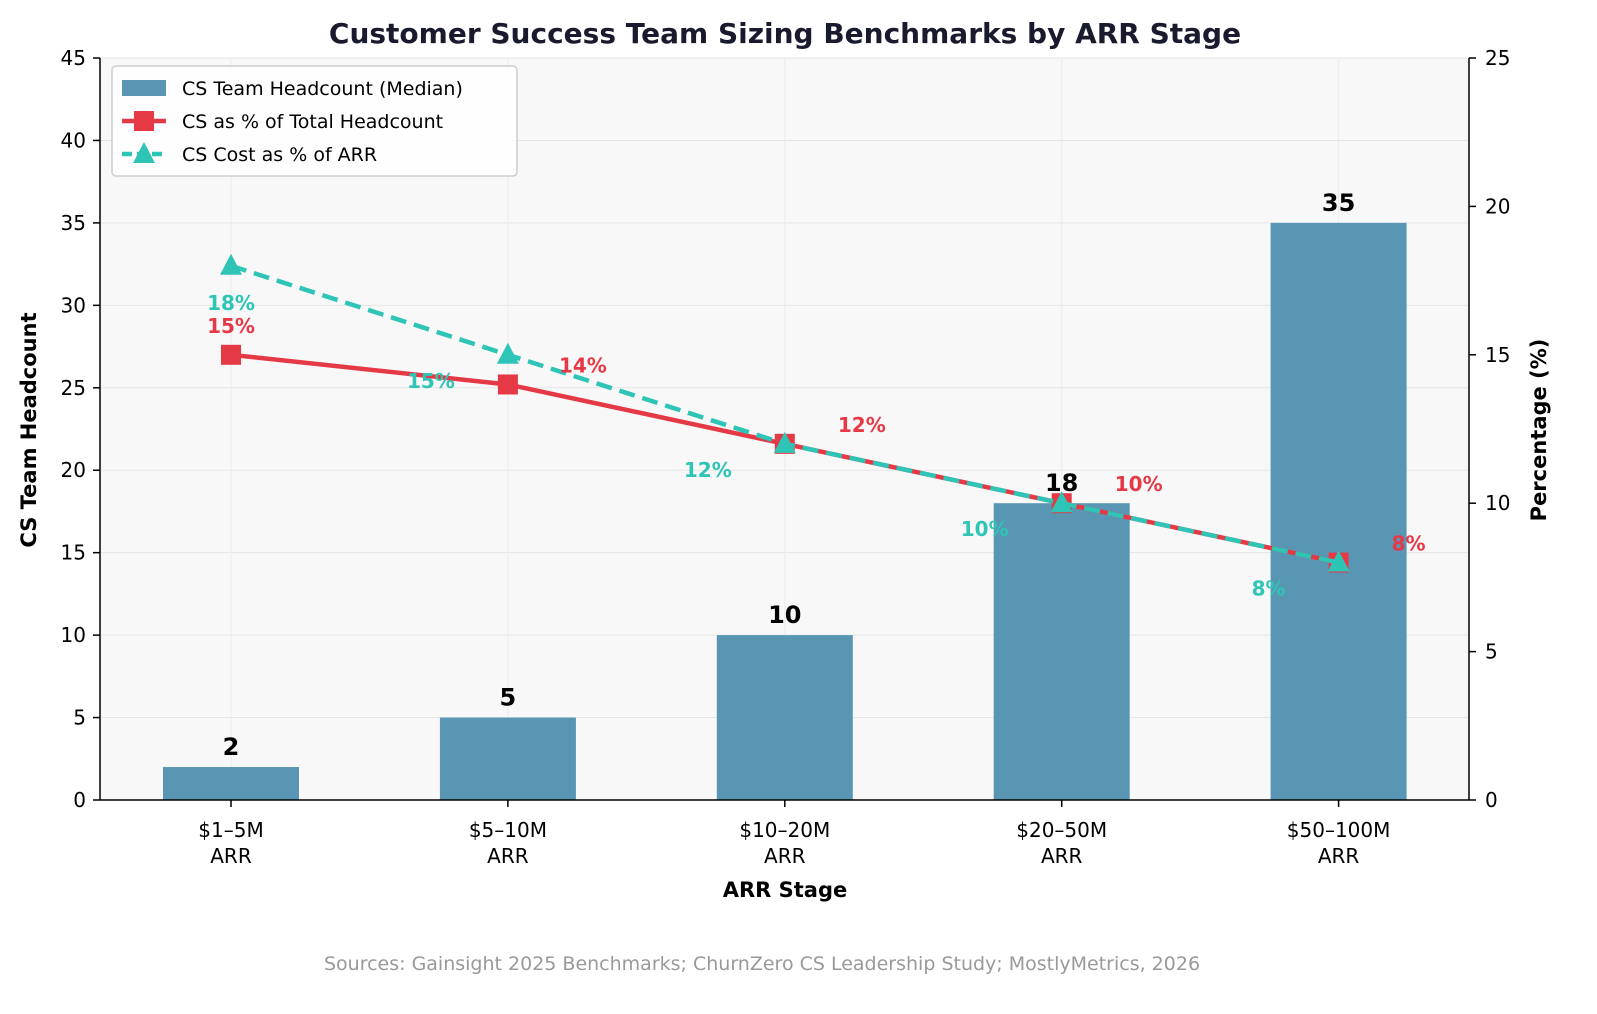 The height and width of the screenshot is (1014, 1597). Describe the element at coordinates (73, 388) in the screenshot. I see `y-tick-label: 25` at that location.